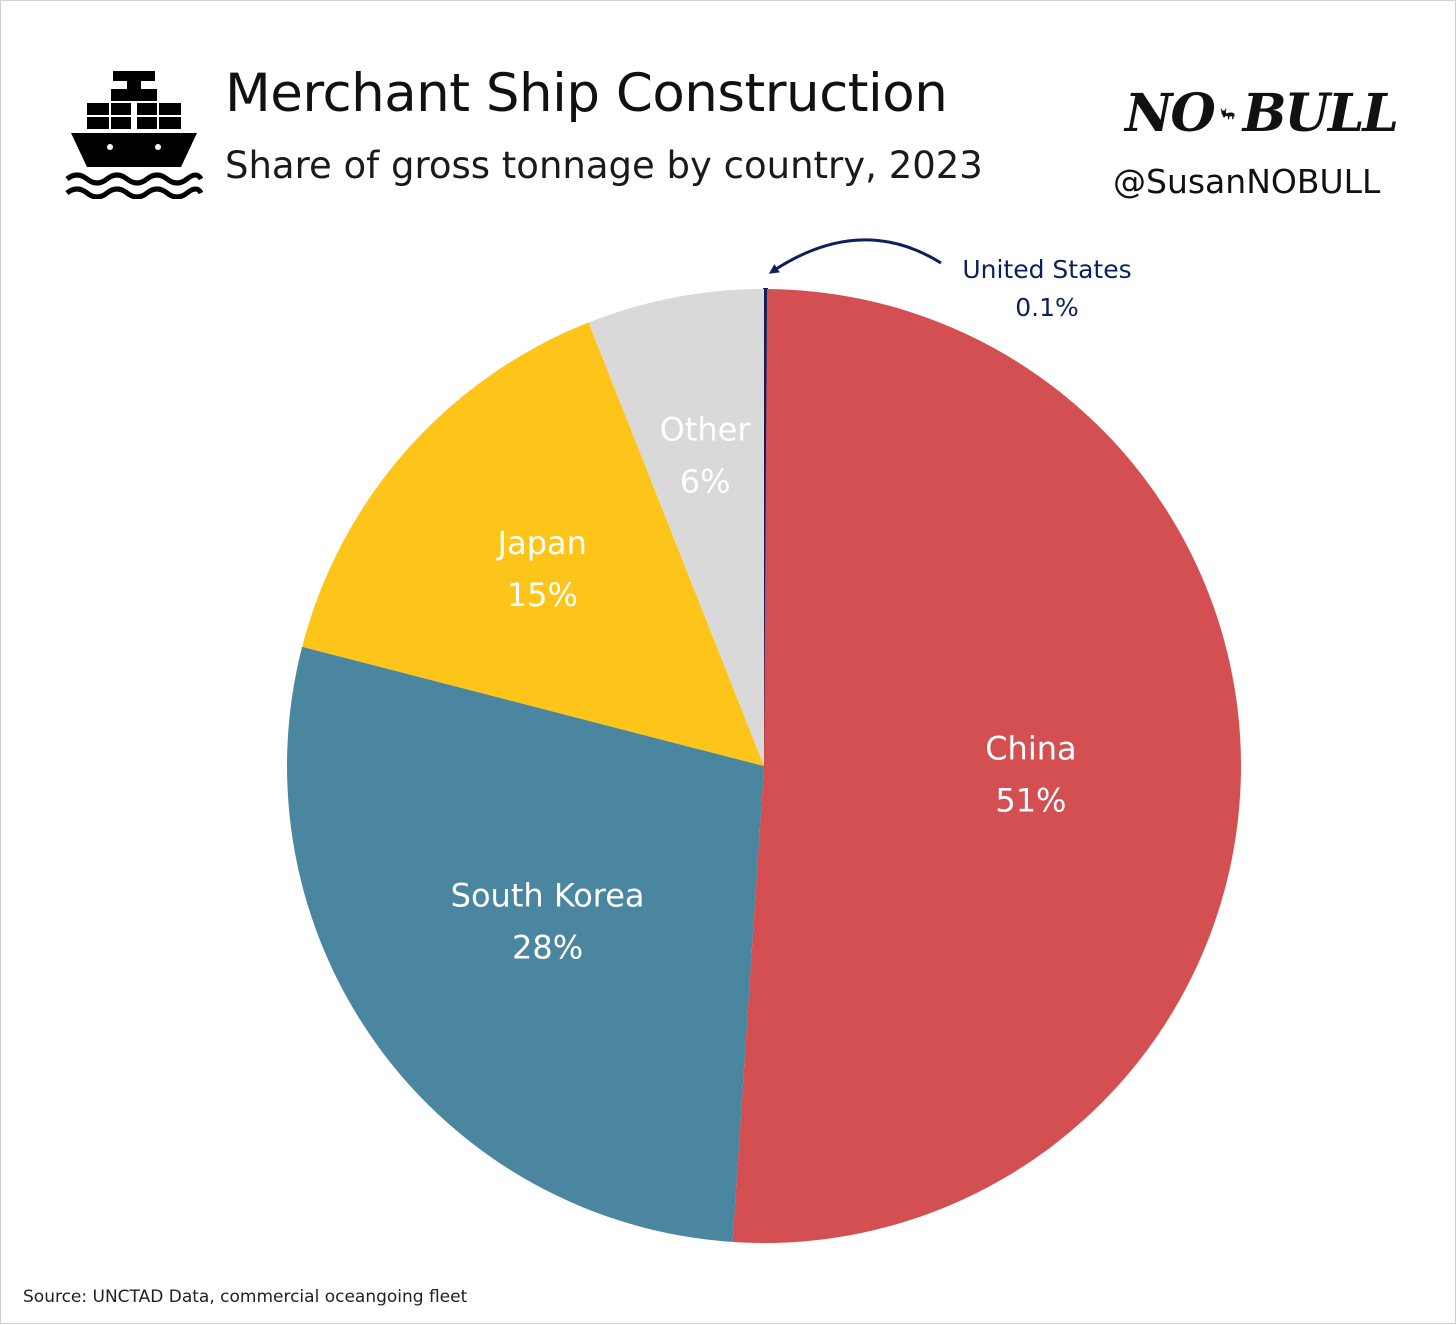 The width and height of the screenshot is (1456, 1325). I want to click on slice-name-label: Other, so click(706, 430).